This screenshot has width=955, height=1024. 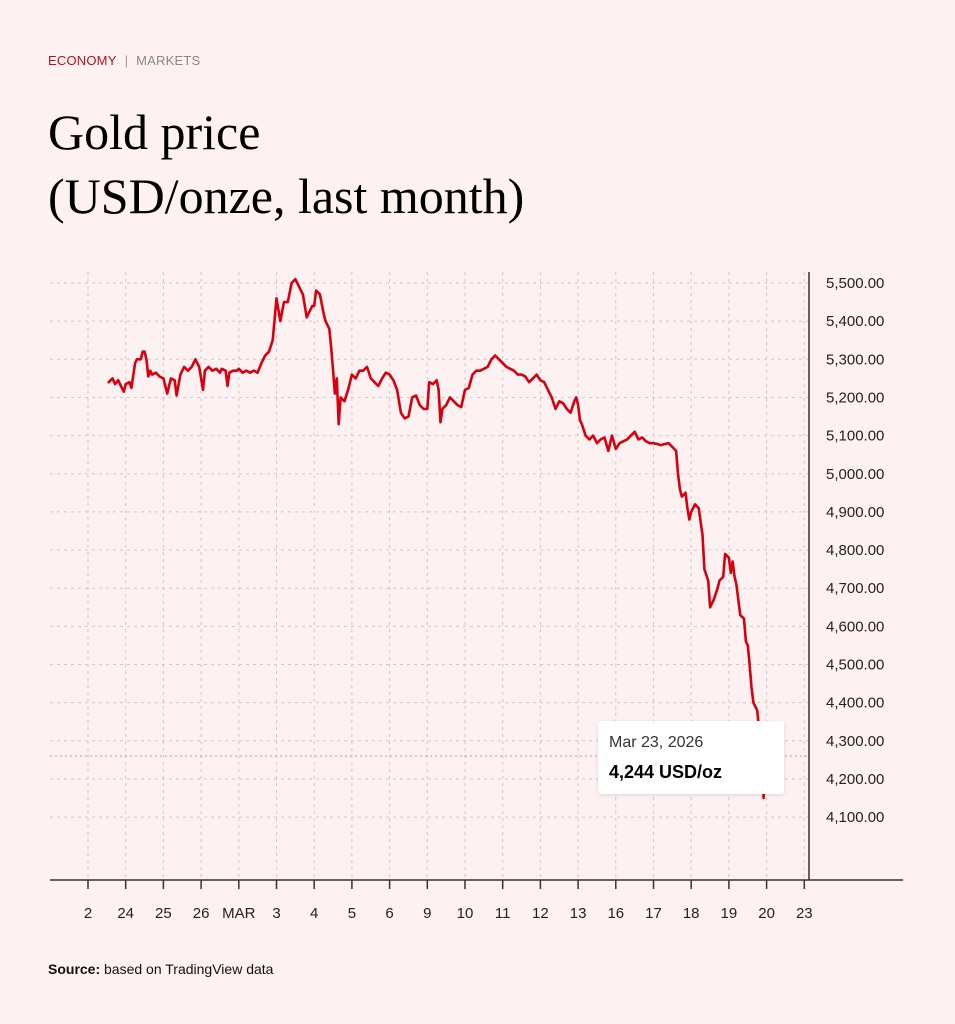 What do you see at coordinates (855, 817) in the screenshot?
I see `y-tick-label: 4,100.00` at bounding box center [855, 817].